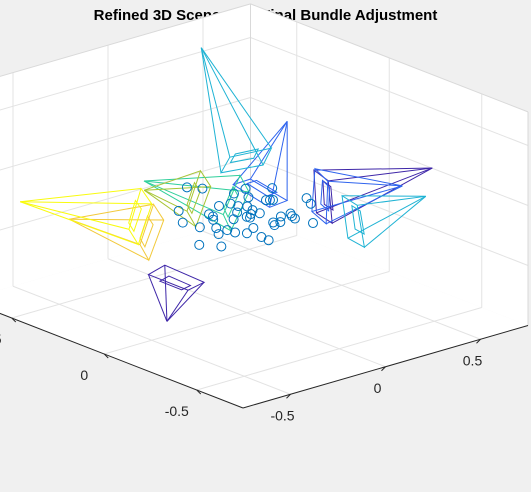 The image size is (531, 492). I want to click on x-tick-label: -0.5, so click(282, 415).